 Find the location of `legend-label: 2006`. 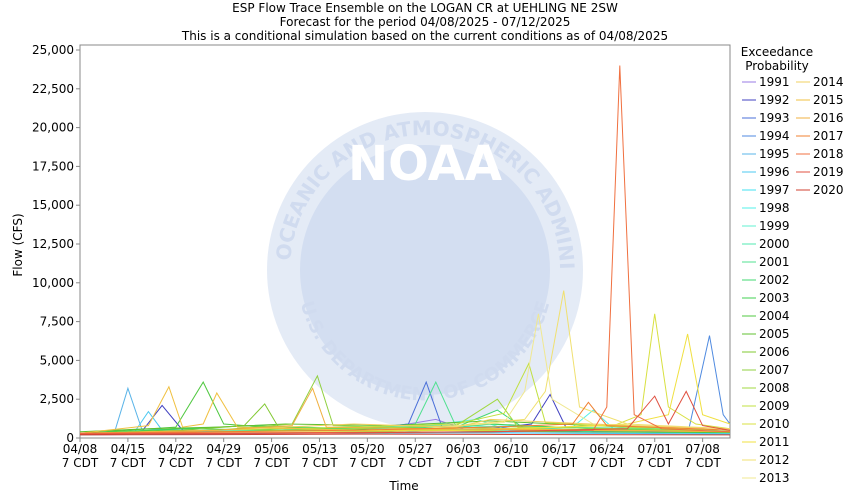

legend-label: 2006 is located at coordinates (774, 352).